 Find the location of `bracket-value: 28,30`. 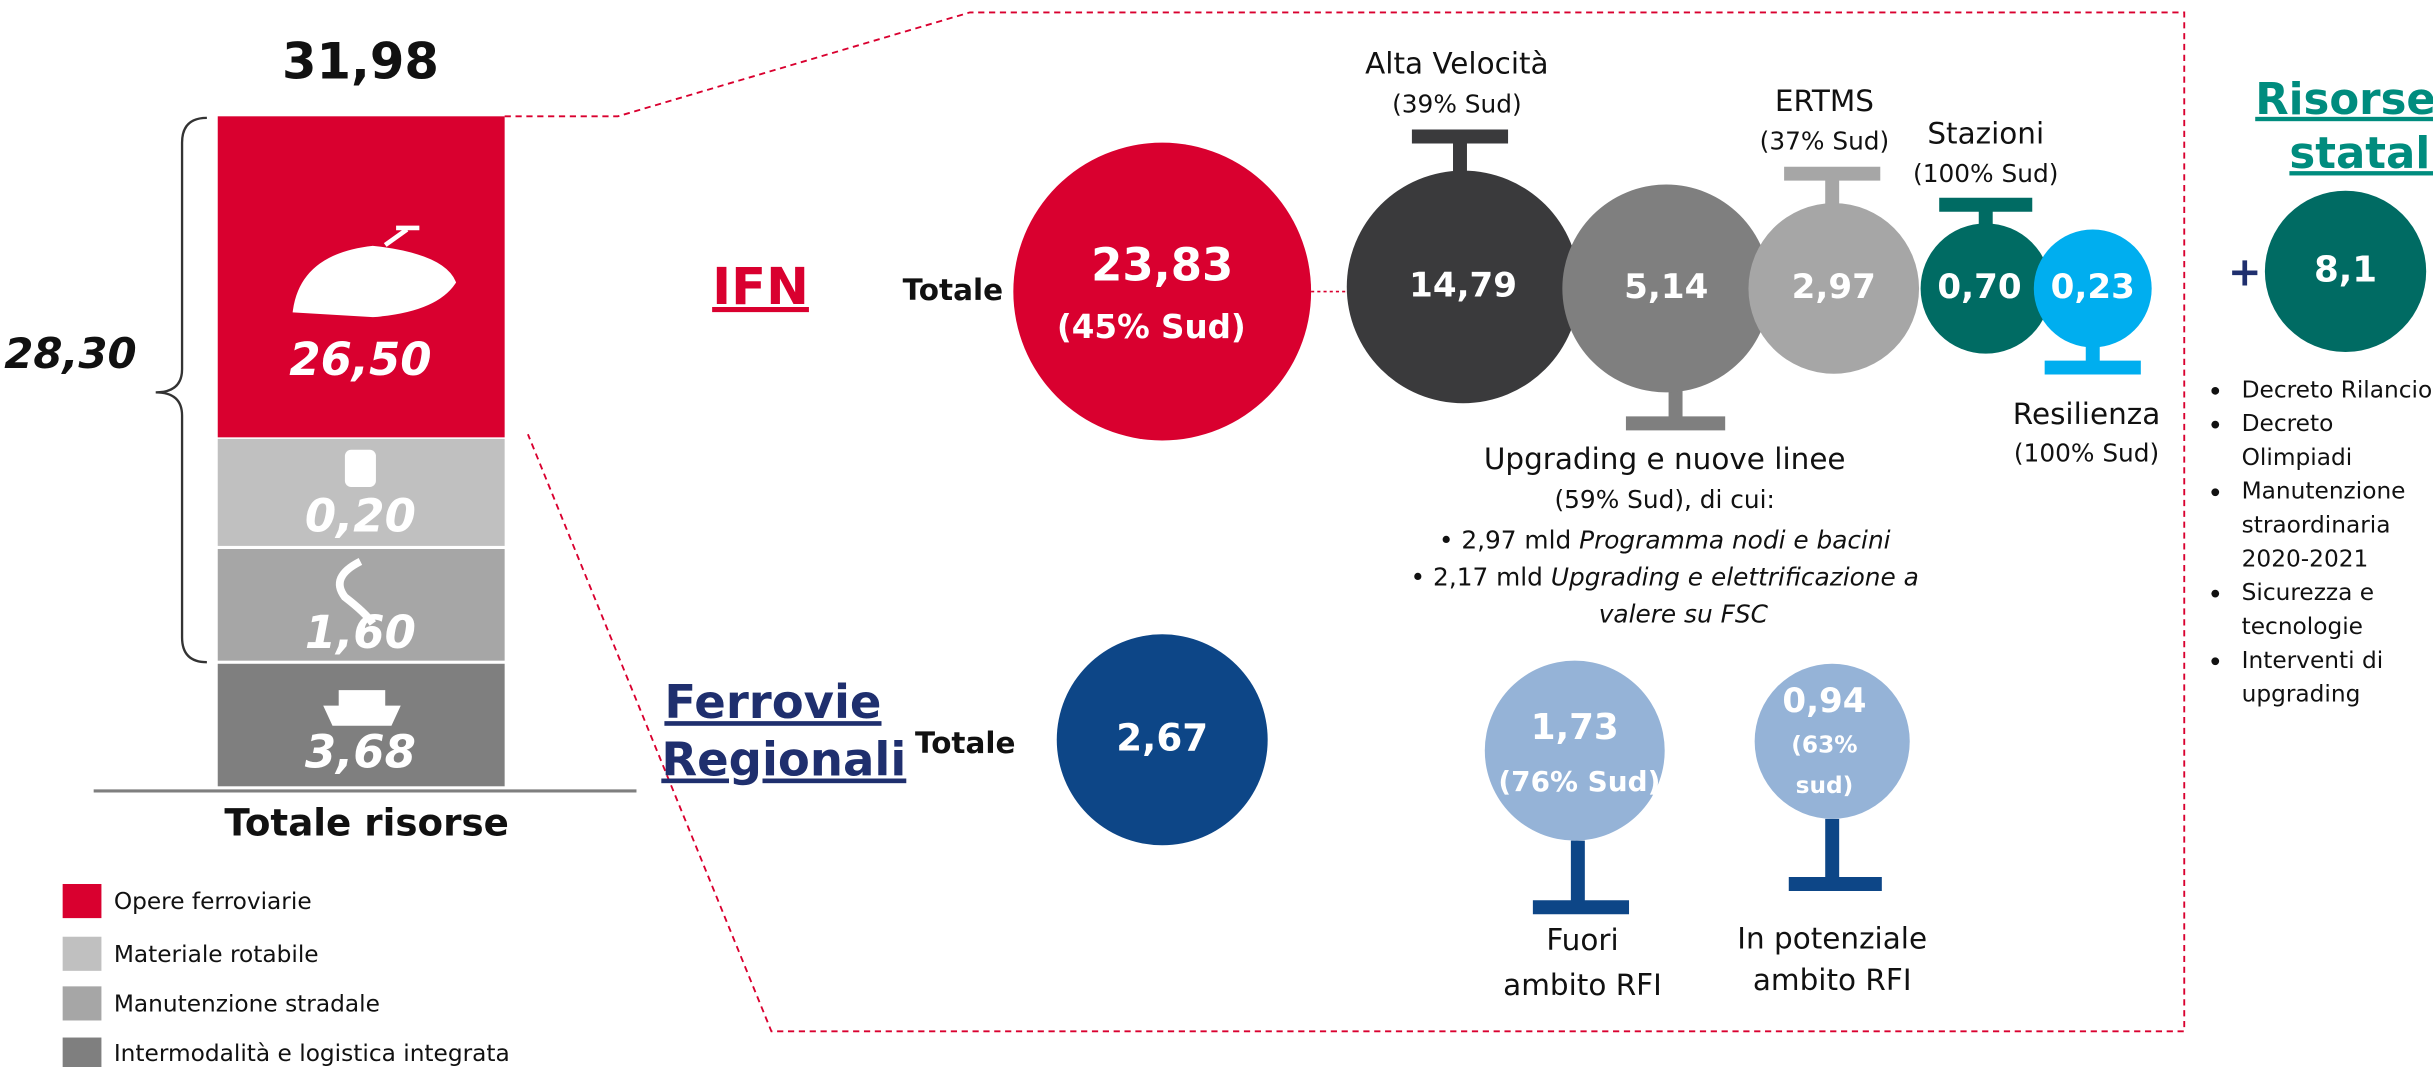

bracket-value: 28,30 is located at coordinates (70, 353).